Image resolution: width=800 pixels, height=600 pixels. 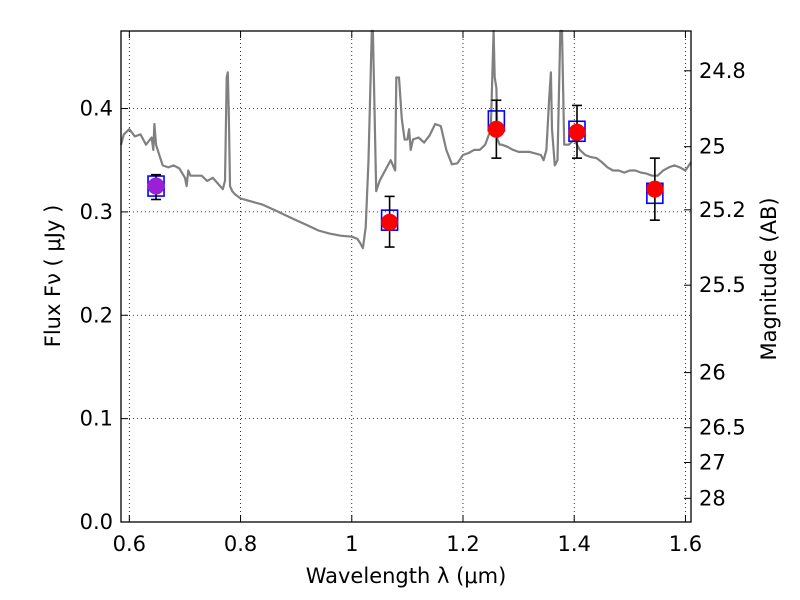 I want to click on y-axis-label: Flux Fν ( μJy ), so click(x=53, y=276).